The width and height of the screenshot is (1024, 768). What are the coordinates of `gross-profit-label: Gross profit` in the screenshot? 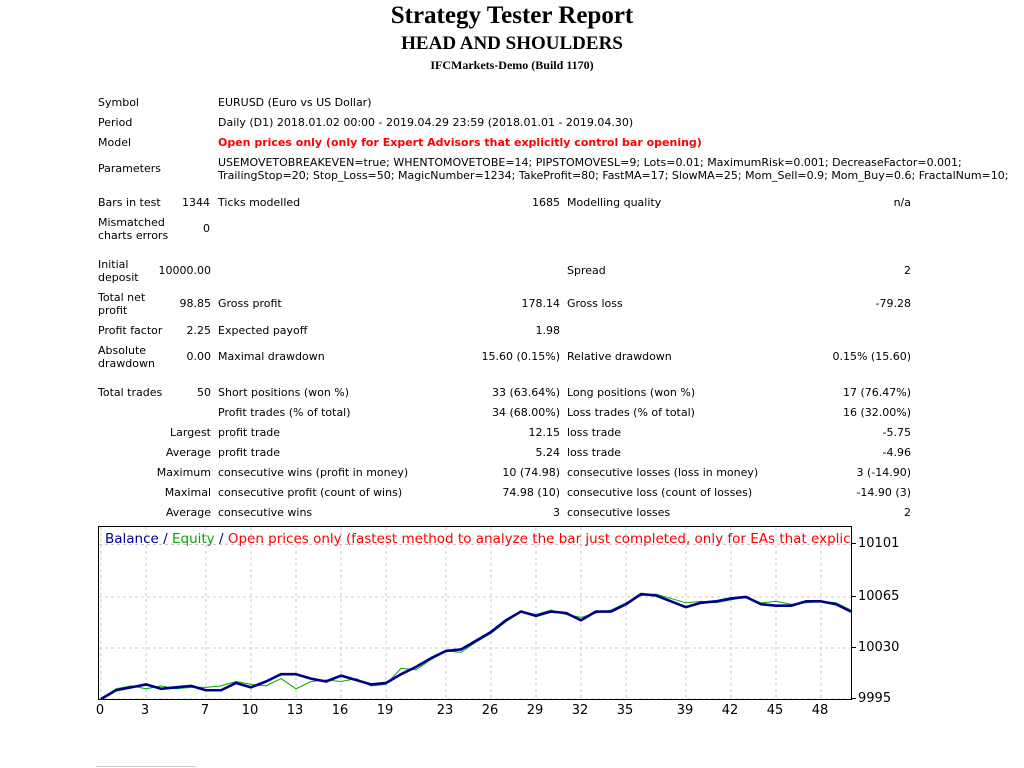 It's located at (250, 303).